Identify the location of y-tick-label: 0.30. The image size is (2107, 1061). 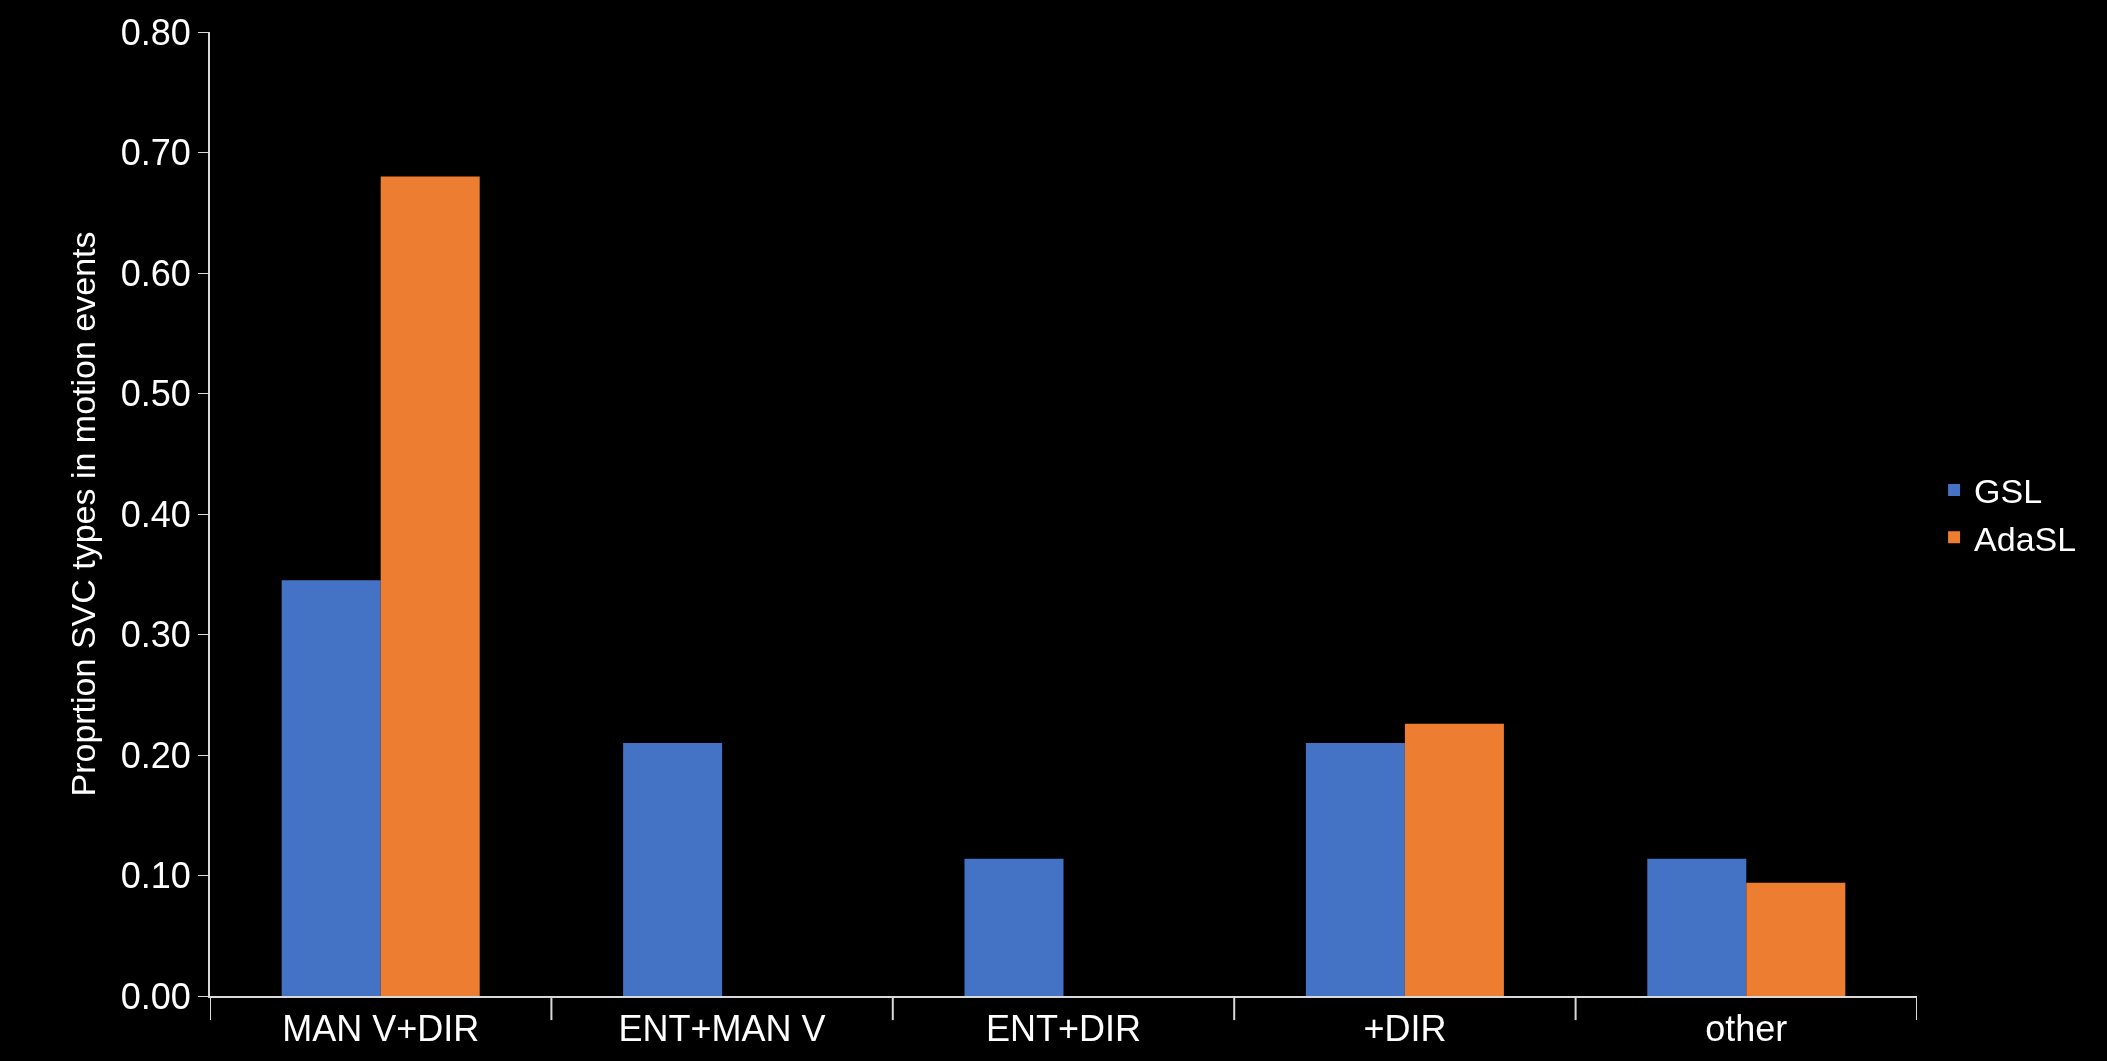
(155, 635).